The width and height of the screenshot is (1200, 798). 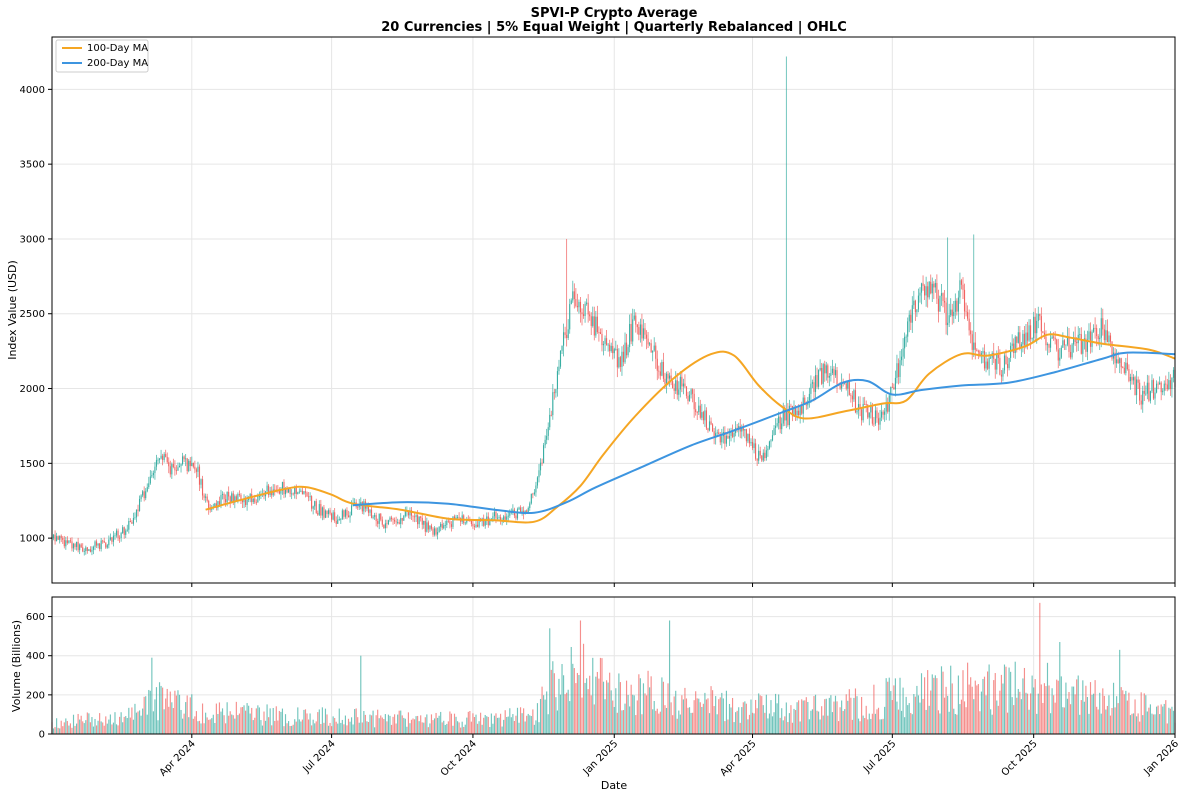 What do you see at coordinates (35, 695) in the screenshot?
I see `volume-y-tick-label: 200` at bounding box center [35, 695].